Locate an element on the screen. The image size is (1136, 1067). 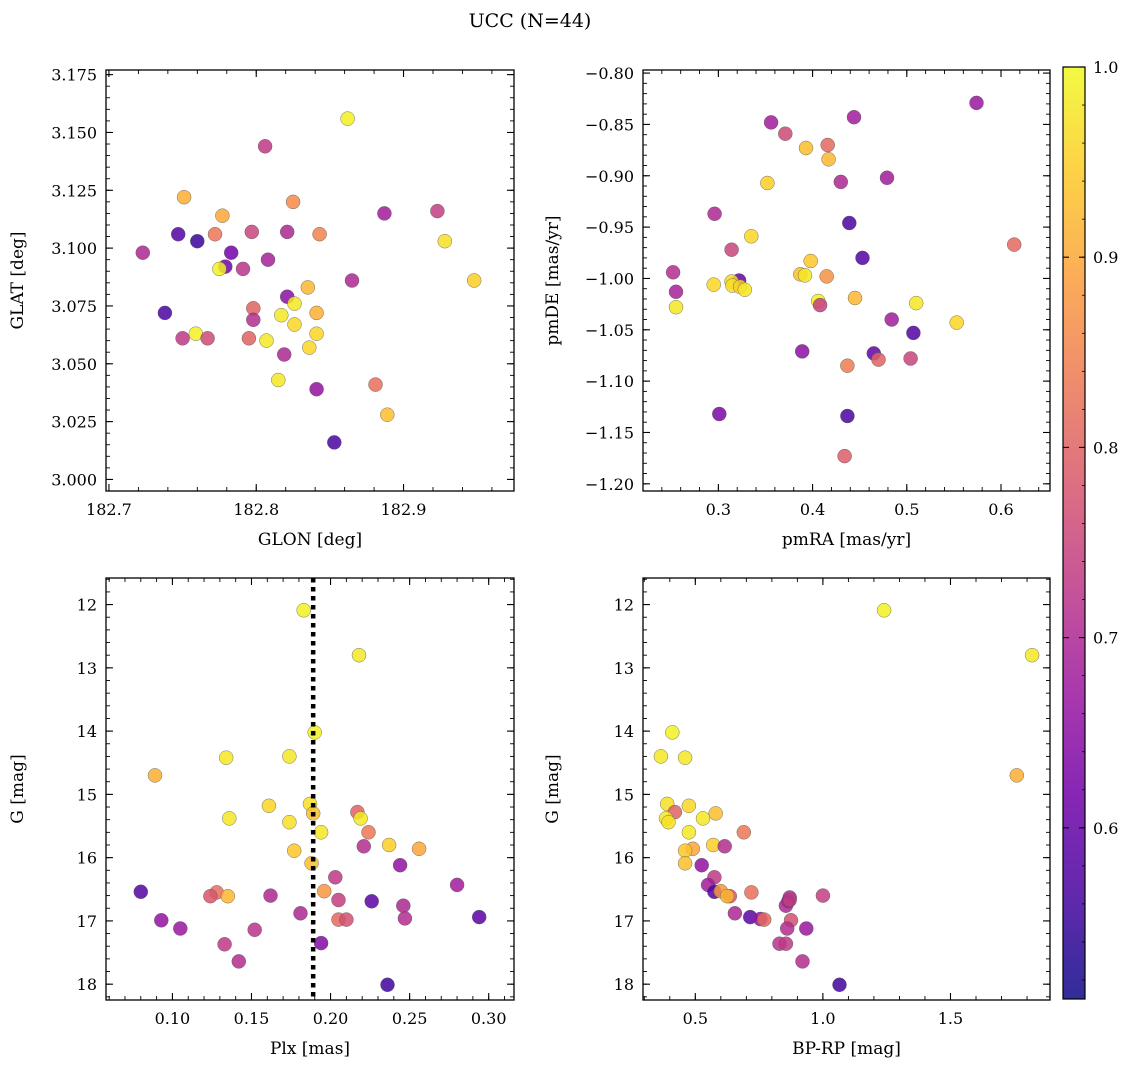
colorbar-tick-label: 0.7 is located at coordinates (1105, 638).